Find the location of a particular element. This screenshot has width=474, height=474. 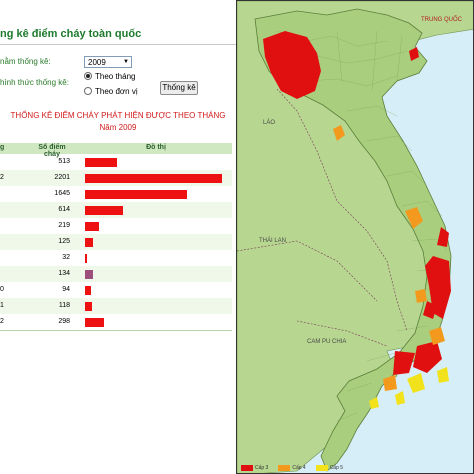

header-chart: Đồ thị is located at coordinates (156, 147).